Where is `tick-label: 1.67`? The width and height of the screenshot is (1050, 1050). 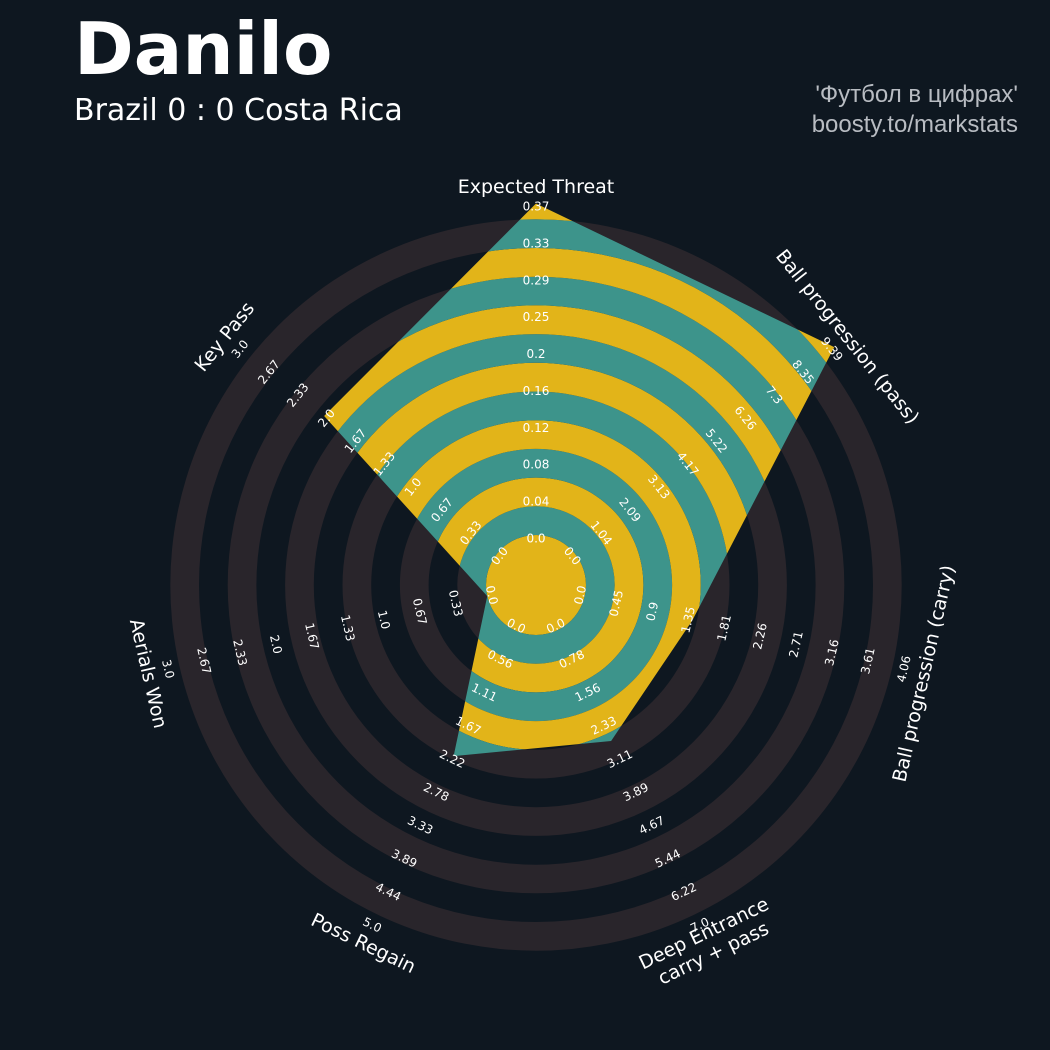
tick-label: 1.67 is located at coordinates (312, 636).